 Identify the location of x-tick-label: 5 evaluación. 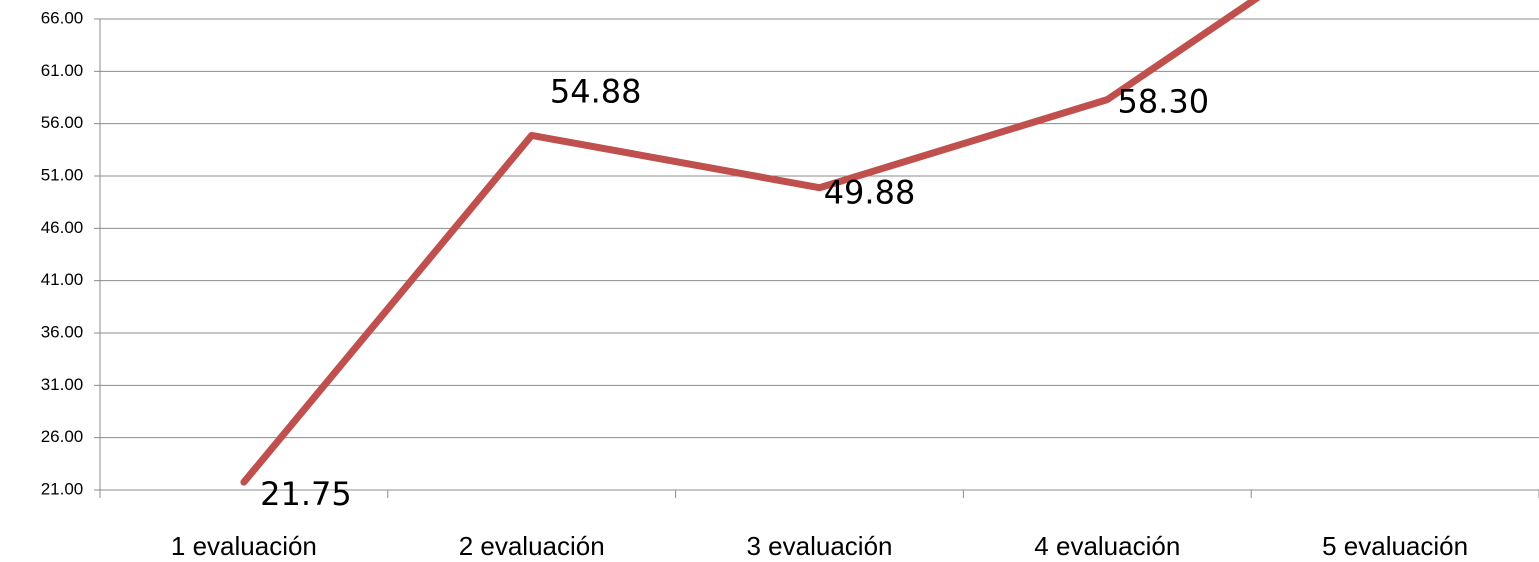
(1395, 546).